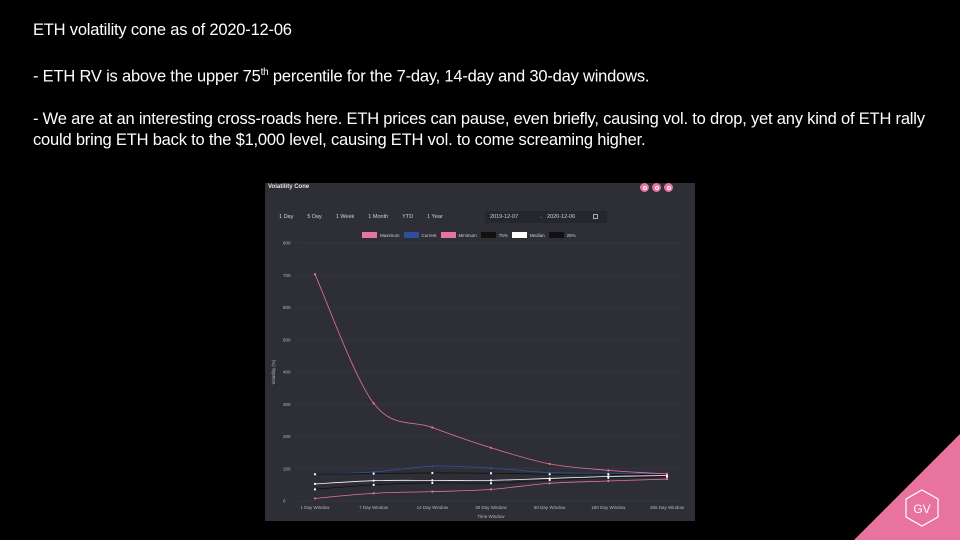  What do you see at coordinates (504, 217) in the screenshot?
I see `date-from: 2019-12-07` at bounding box center [504, 217].